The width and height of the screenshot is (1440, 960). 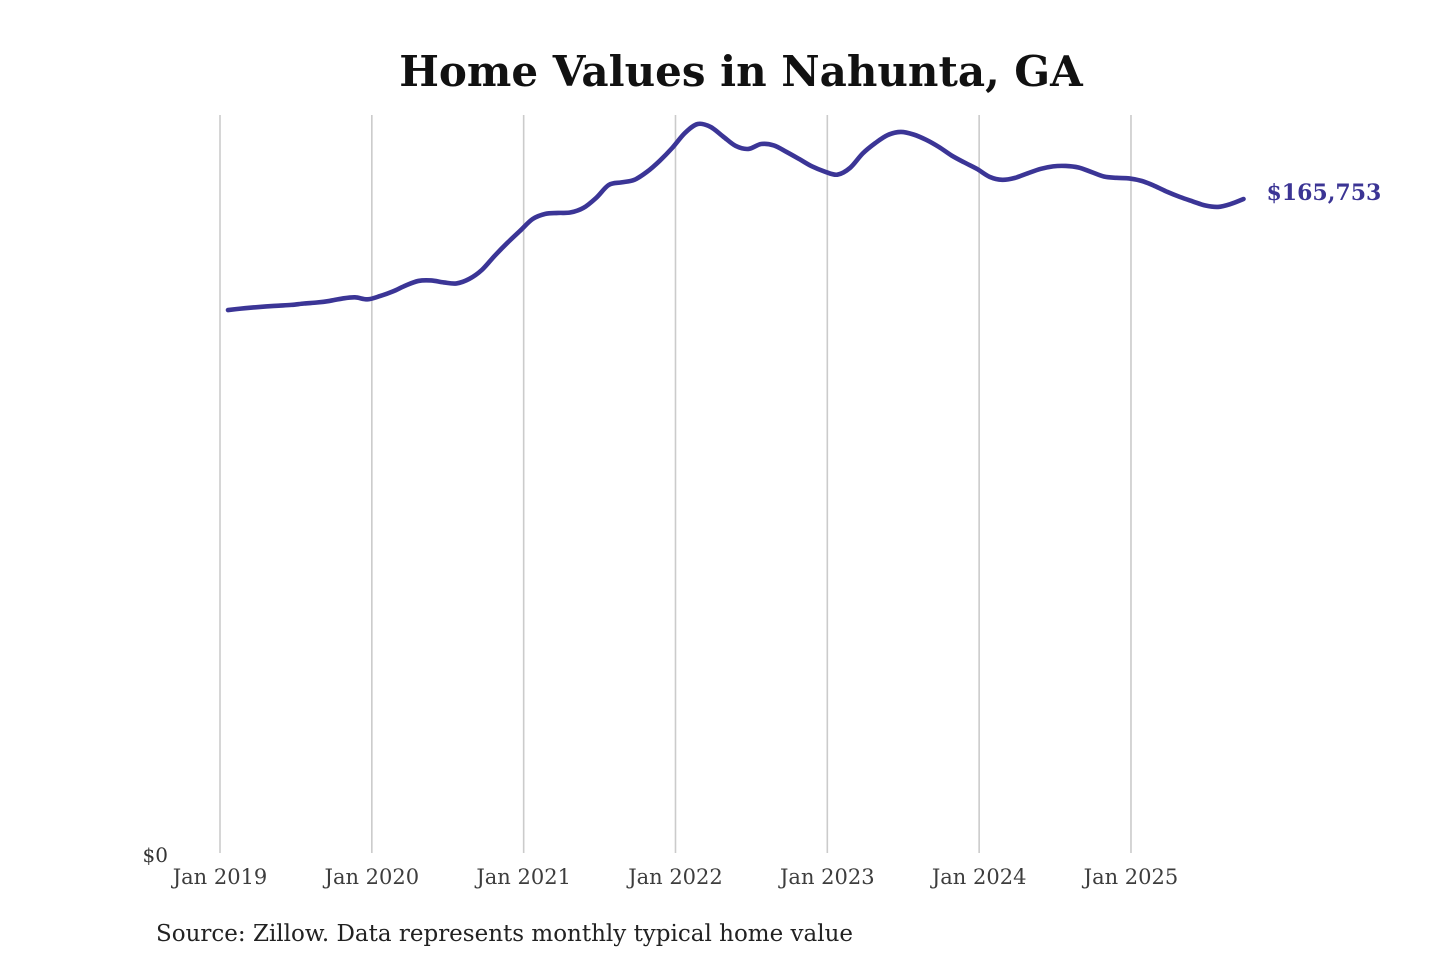 What do you see at coordinates (1324, 193) in the screenshot?
I see `latest-value-label: $165,753` at bounding box center [1324, 193].